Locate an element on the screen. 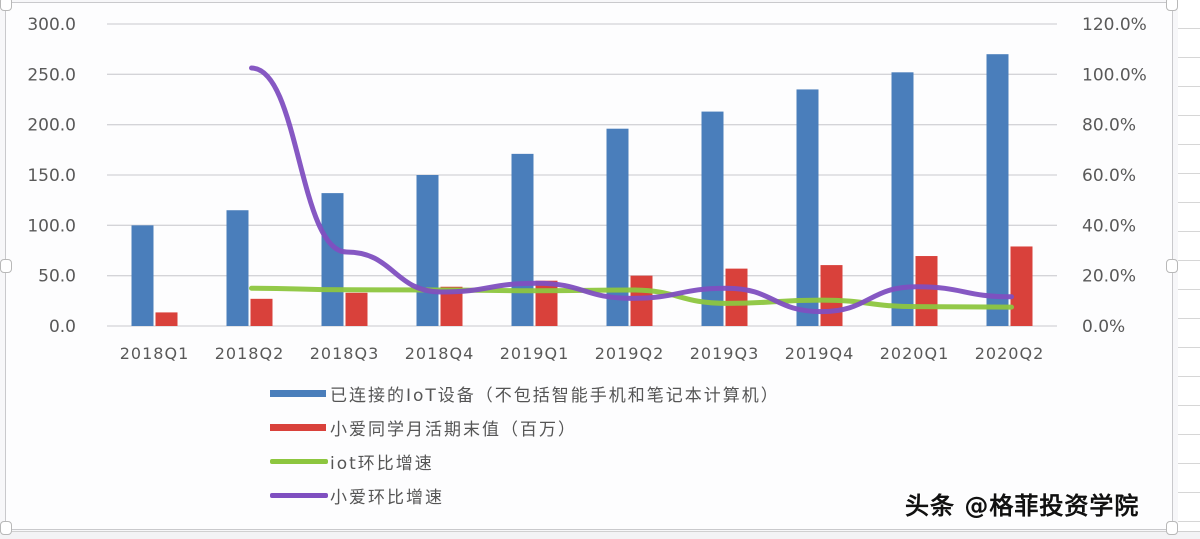  resize-handle-top-left is located at coordinates (6, 5).